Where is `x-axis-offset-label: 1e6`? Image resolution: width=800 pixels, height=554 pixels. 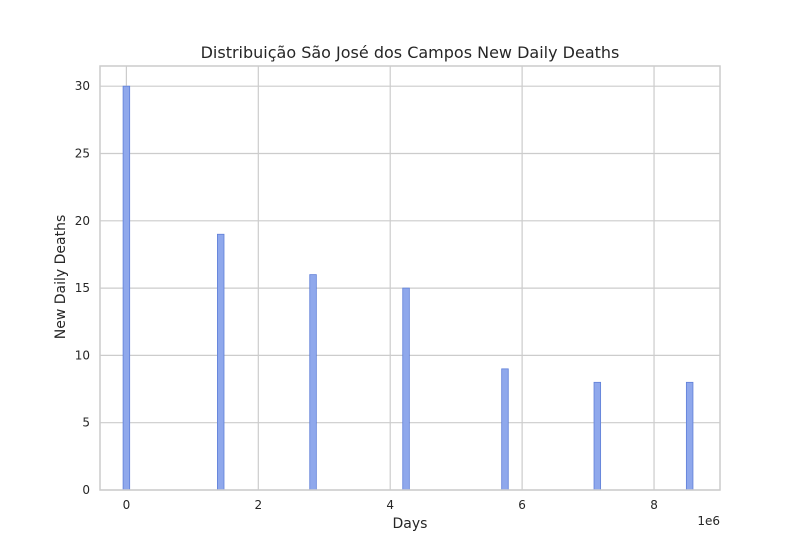 x-axis-offset-label: 1e6 is located at coordinates (708, 521).